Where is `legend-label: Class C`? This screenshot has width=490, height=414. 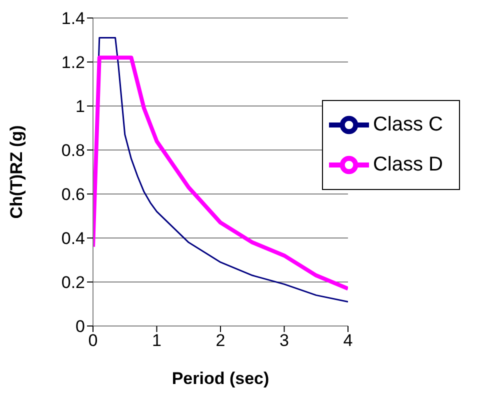
legend-label: Class C is located at coordinates (407, 124).